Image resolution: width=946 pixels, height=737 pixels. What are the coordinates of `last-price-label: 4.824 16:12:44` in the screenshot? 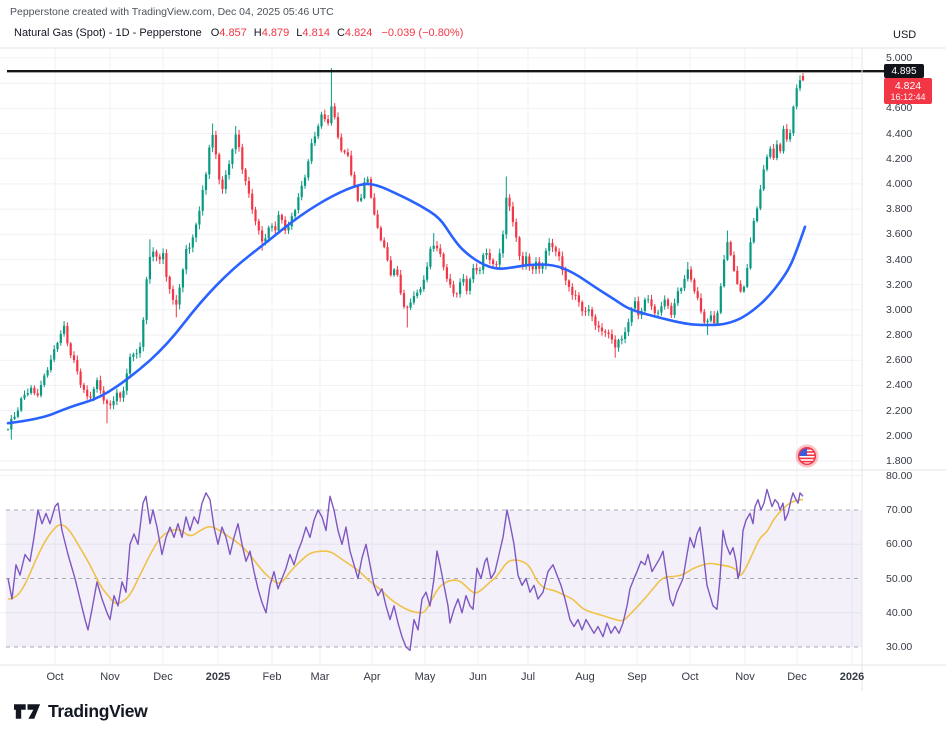 It's located at (908, 91).